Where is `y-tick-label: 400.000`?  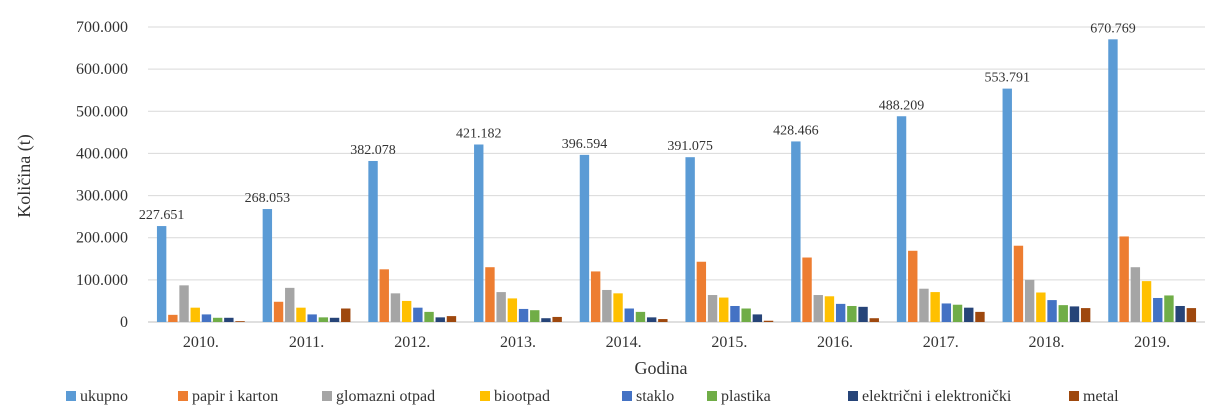
y-tick-label: 400.000 is located at coordinates (102, 153).